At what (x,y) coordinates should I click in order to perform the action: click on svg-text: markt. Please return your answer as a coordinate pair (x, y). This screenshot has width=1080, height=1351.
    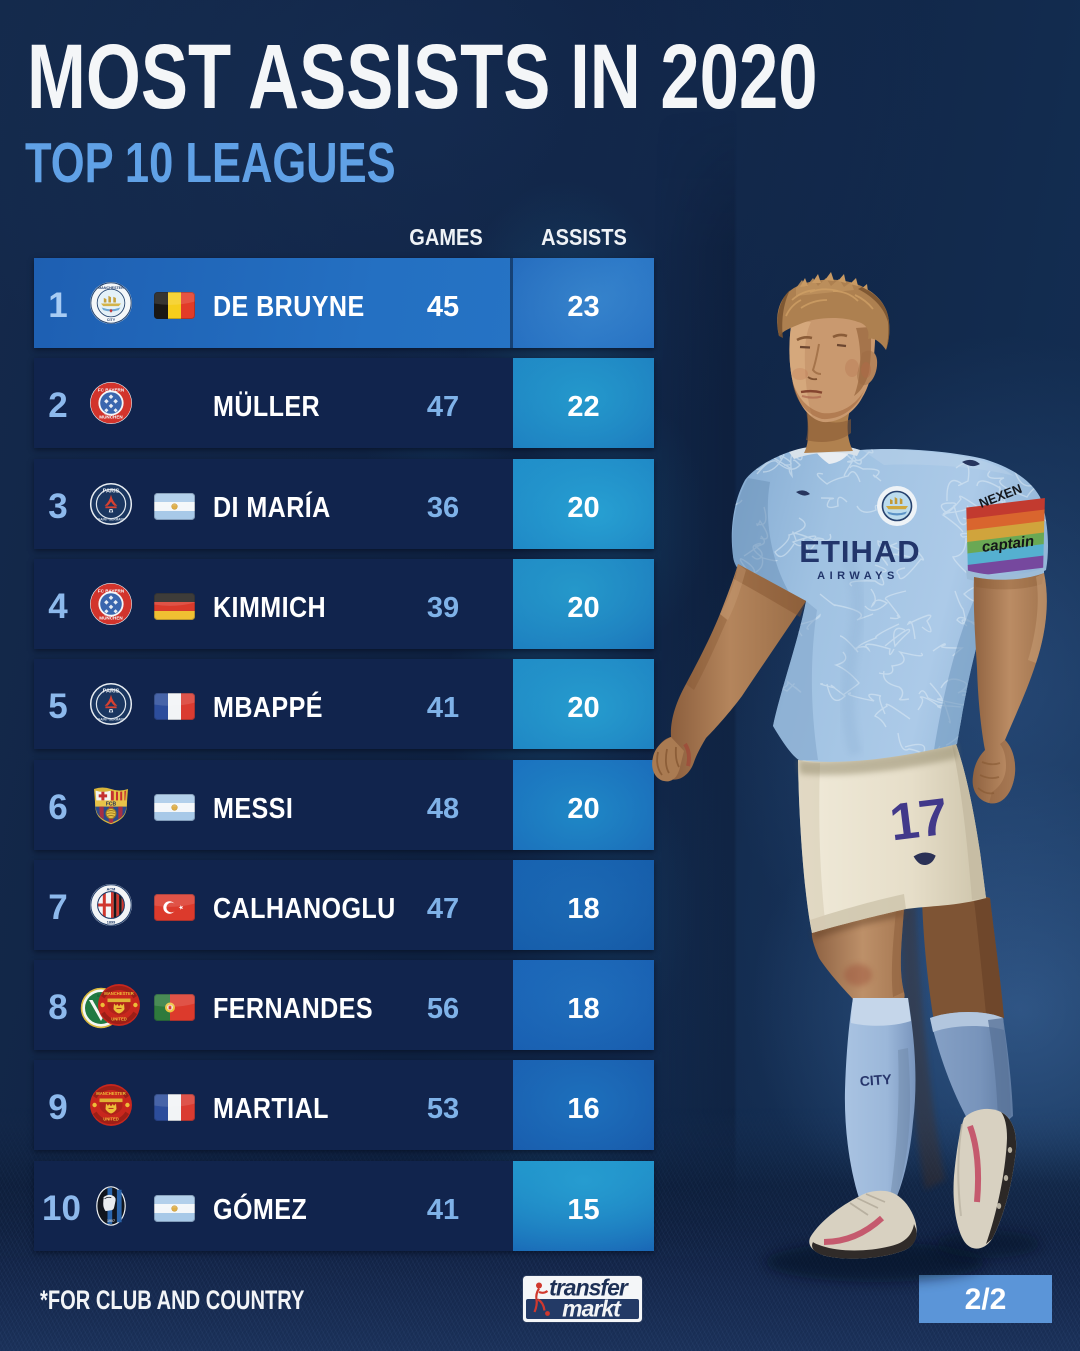
    Looking at the image, I should click on (592, 1309).